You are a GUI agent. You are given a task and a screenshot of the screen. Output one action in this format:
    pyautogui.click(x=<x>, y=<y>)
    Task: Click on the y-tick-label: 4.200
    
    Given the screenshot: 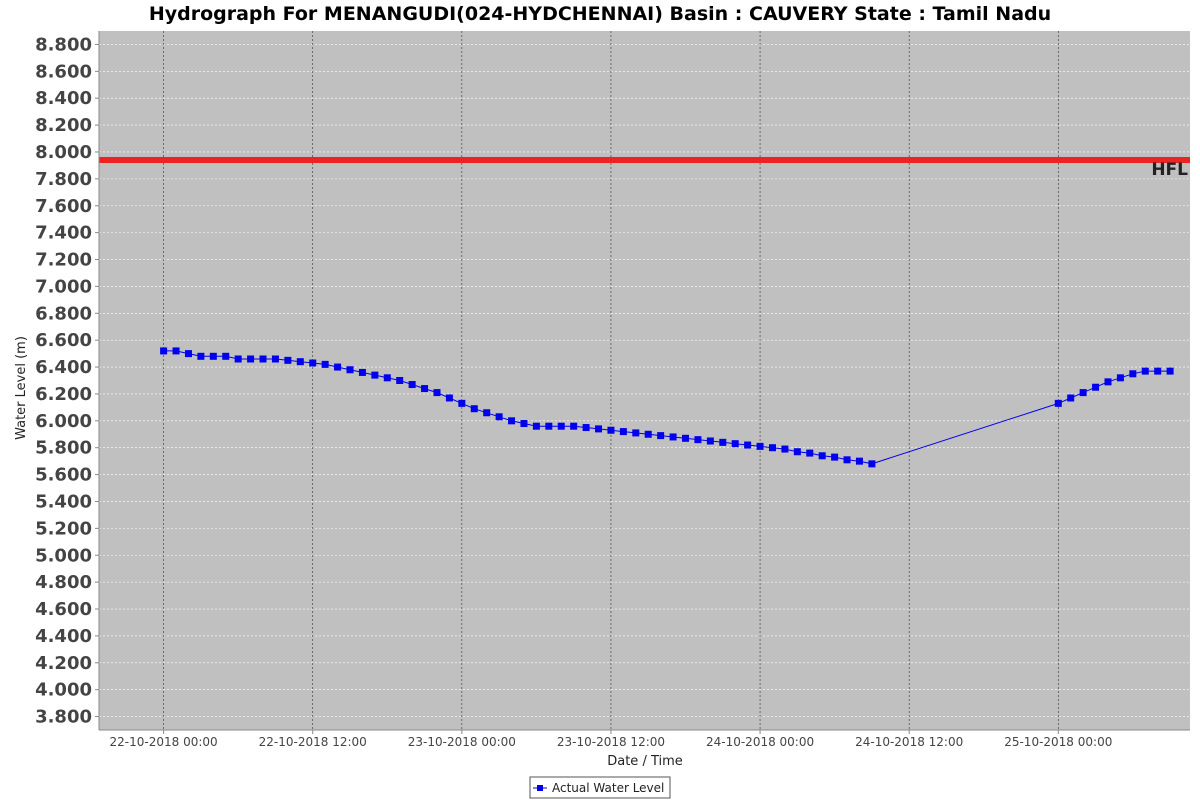 What is the action you would take?
    pyautogui.click(x=63, y=663)
    